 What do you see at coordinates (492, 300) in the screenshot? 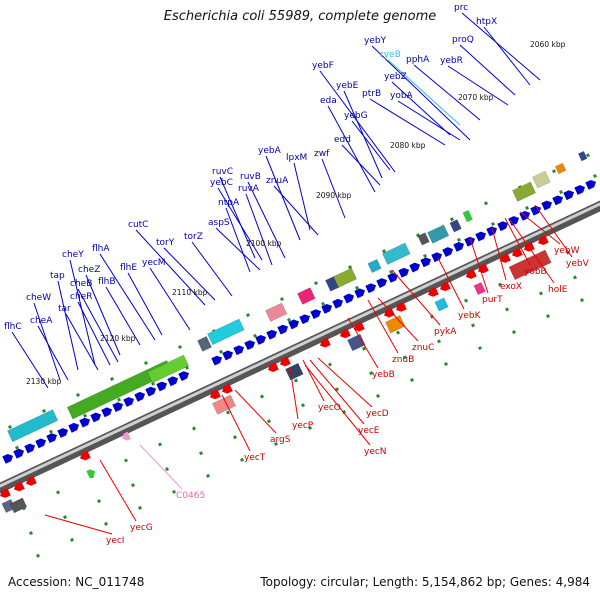
I see `gene-label-purT: purT` at bounding box center [492, 300].